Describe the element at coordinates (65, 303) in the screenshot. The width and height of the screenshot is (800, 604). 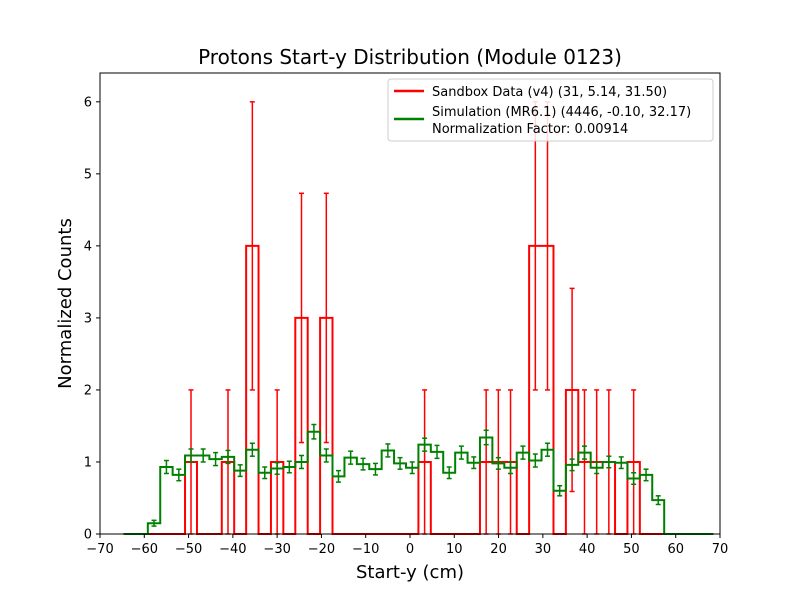
I see `y-axis-label: Normalized Counts` at that location.